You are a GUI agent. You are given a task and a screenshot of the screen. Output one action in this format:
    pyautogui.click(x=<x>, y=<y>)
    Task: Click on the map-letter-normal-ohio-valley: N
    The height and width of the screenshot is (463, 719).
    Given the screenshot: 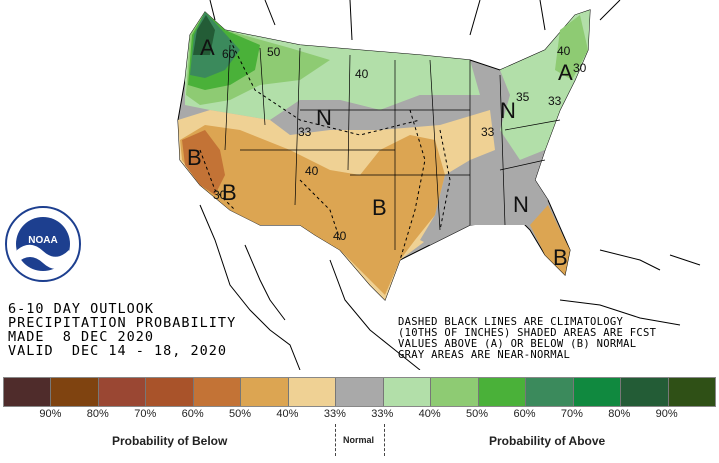 What is the action you would take?
    pyautogui.click(x=508, y=110)
    